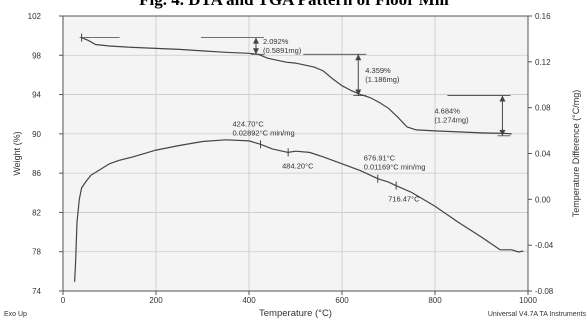 The height and width of the screenshot is (322, 588). Describe the element at coordinates (282, 50) in the screenshot. I see `weight-loss-mass: (0.5891mg)` at that location.